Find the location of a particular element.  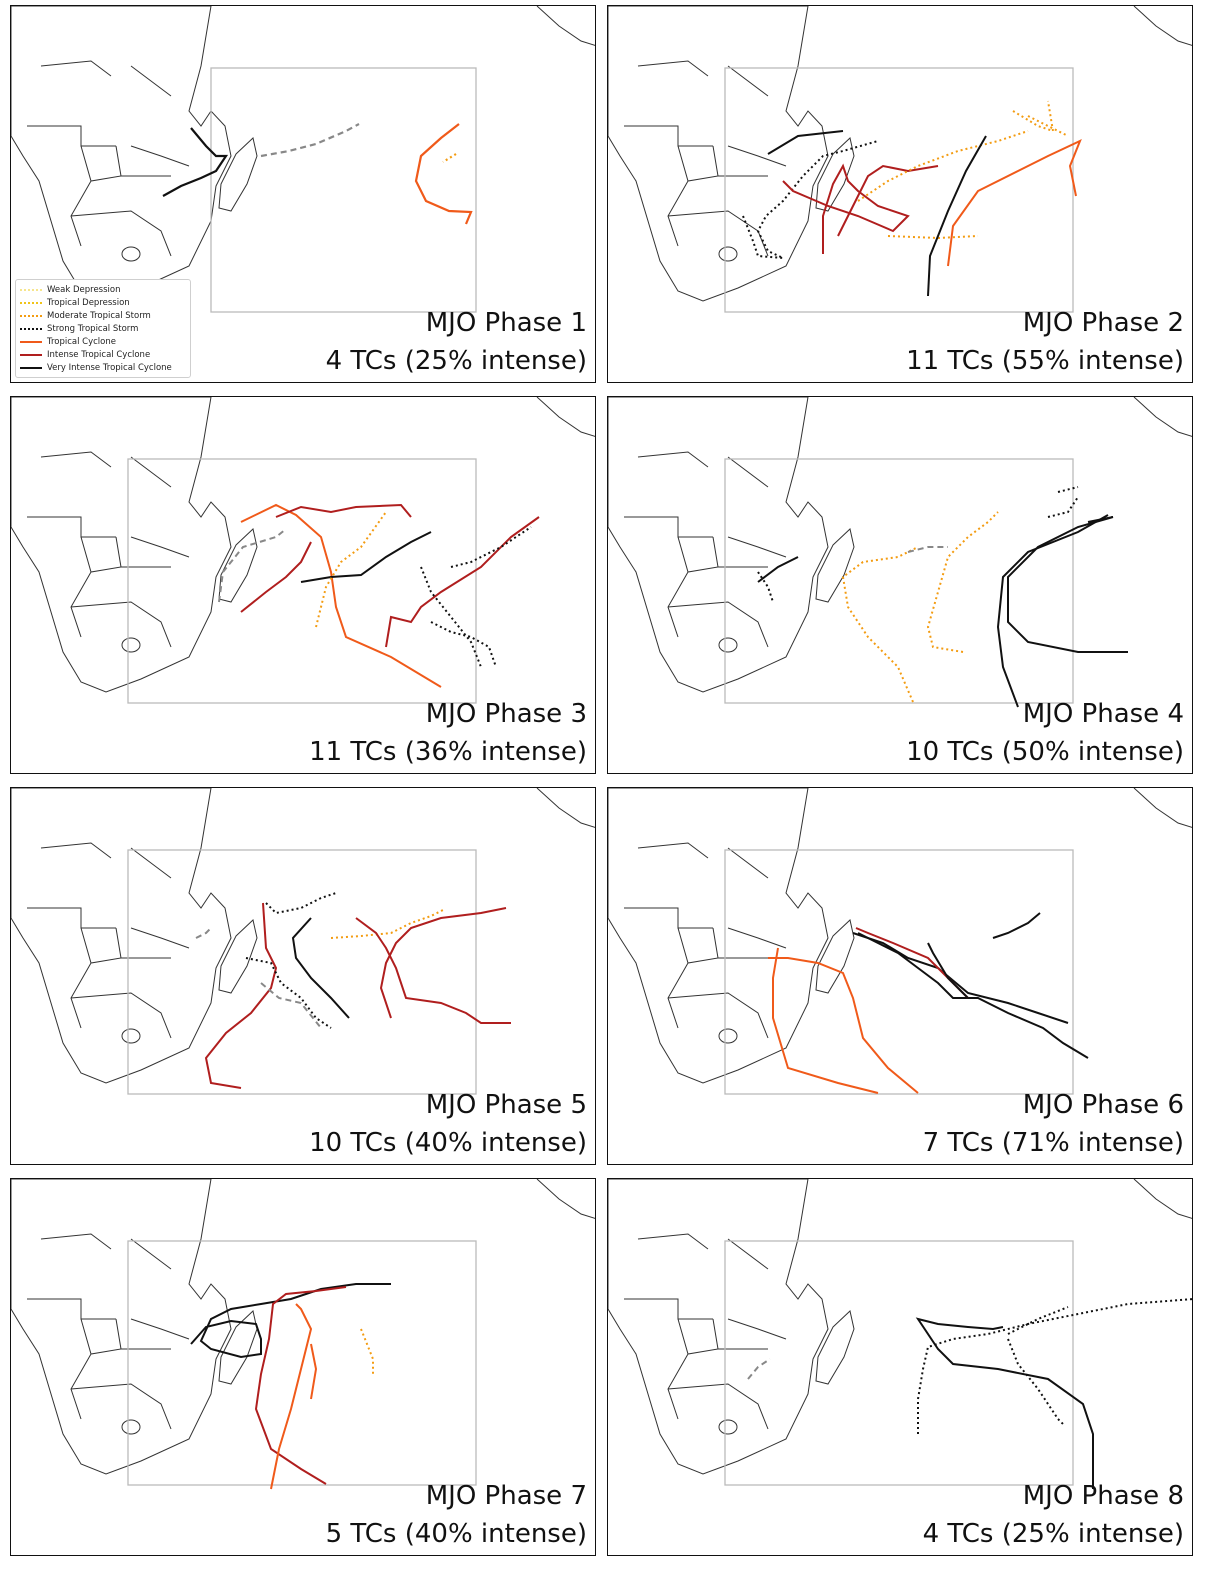

panel-subtitle: 7 TCs (71% intense) is located at coordinates (1053, 1143).